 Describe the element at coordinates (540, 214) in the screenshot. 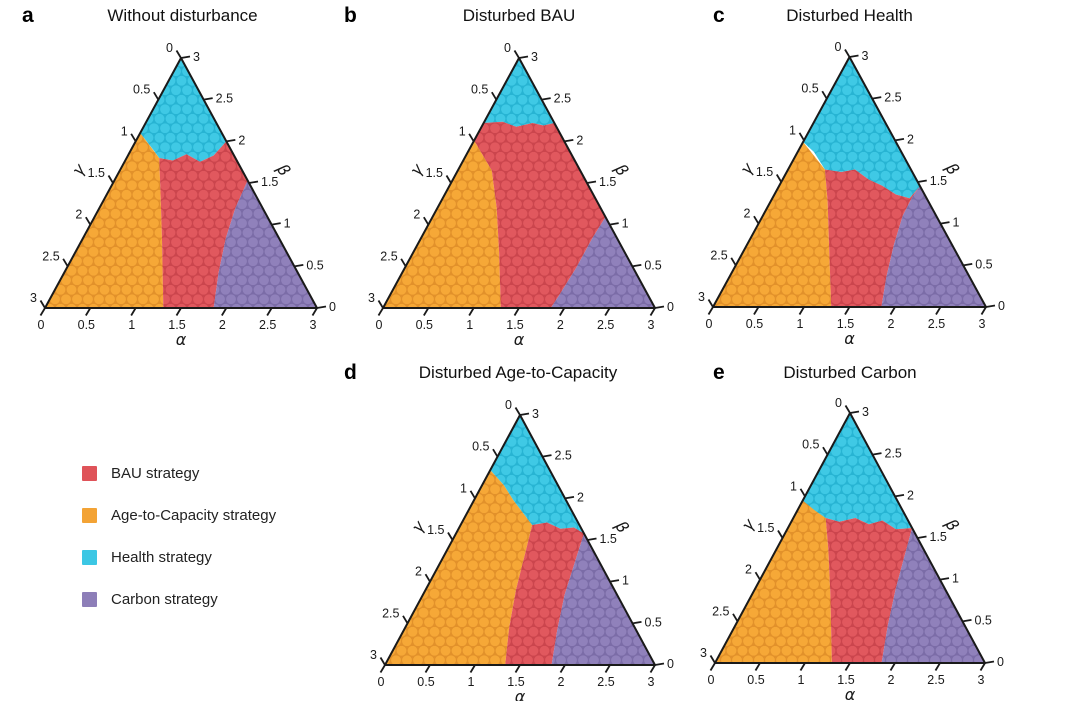

I see `region-bau-b` at that location.